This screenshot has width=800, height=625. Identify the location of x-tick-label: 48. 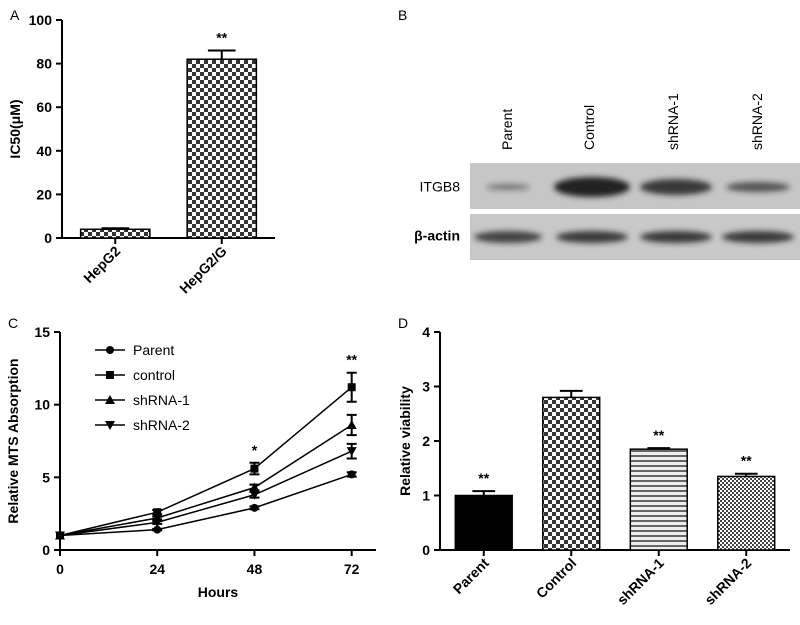
(255, 569).